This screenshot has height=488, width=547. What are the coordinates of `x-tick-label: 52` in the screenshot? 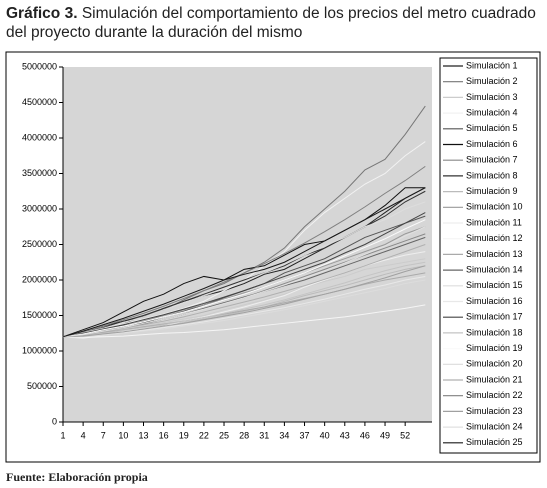 It's located at (405, 435).